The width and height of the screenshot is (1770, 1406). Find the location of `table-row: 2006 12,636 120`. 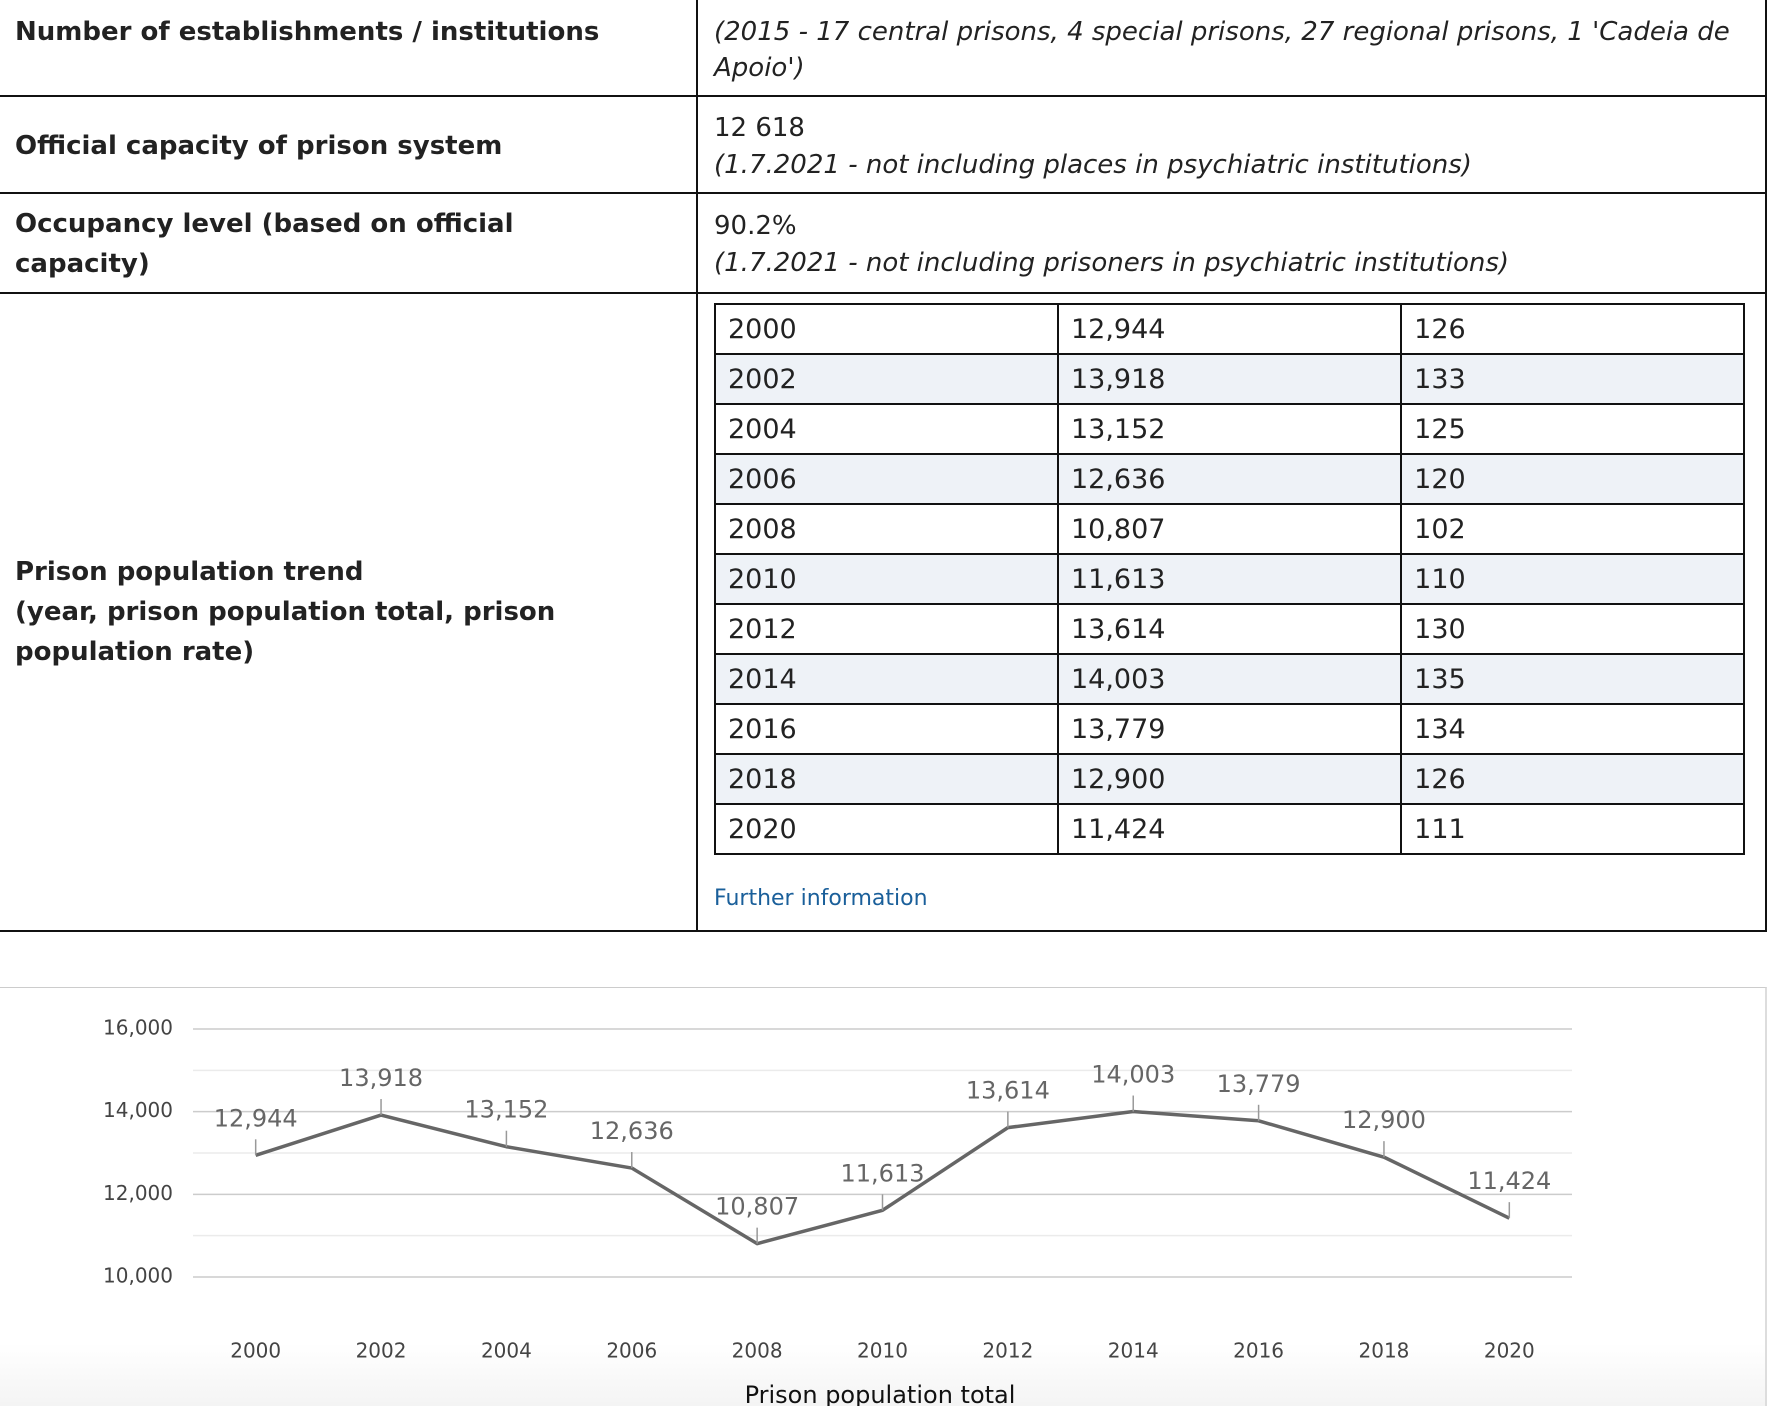

table-row: 2006 12,636 120 is located at coordinates (1229, 479).